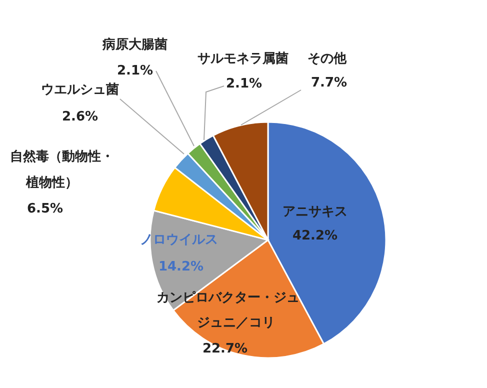 The width and height of the screenshot is (487, 388). What do you see at coordinates (329, 83) in the screenshot?
I see `data-label: 7.7%` at bounding box center [329, 83].